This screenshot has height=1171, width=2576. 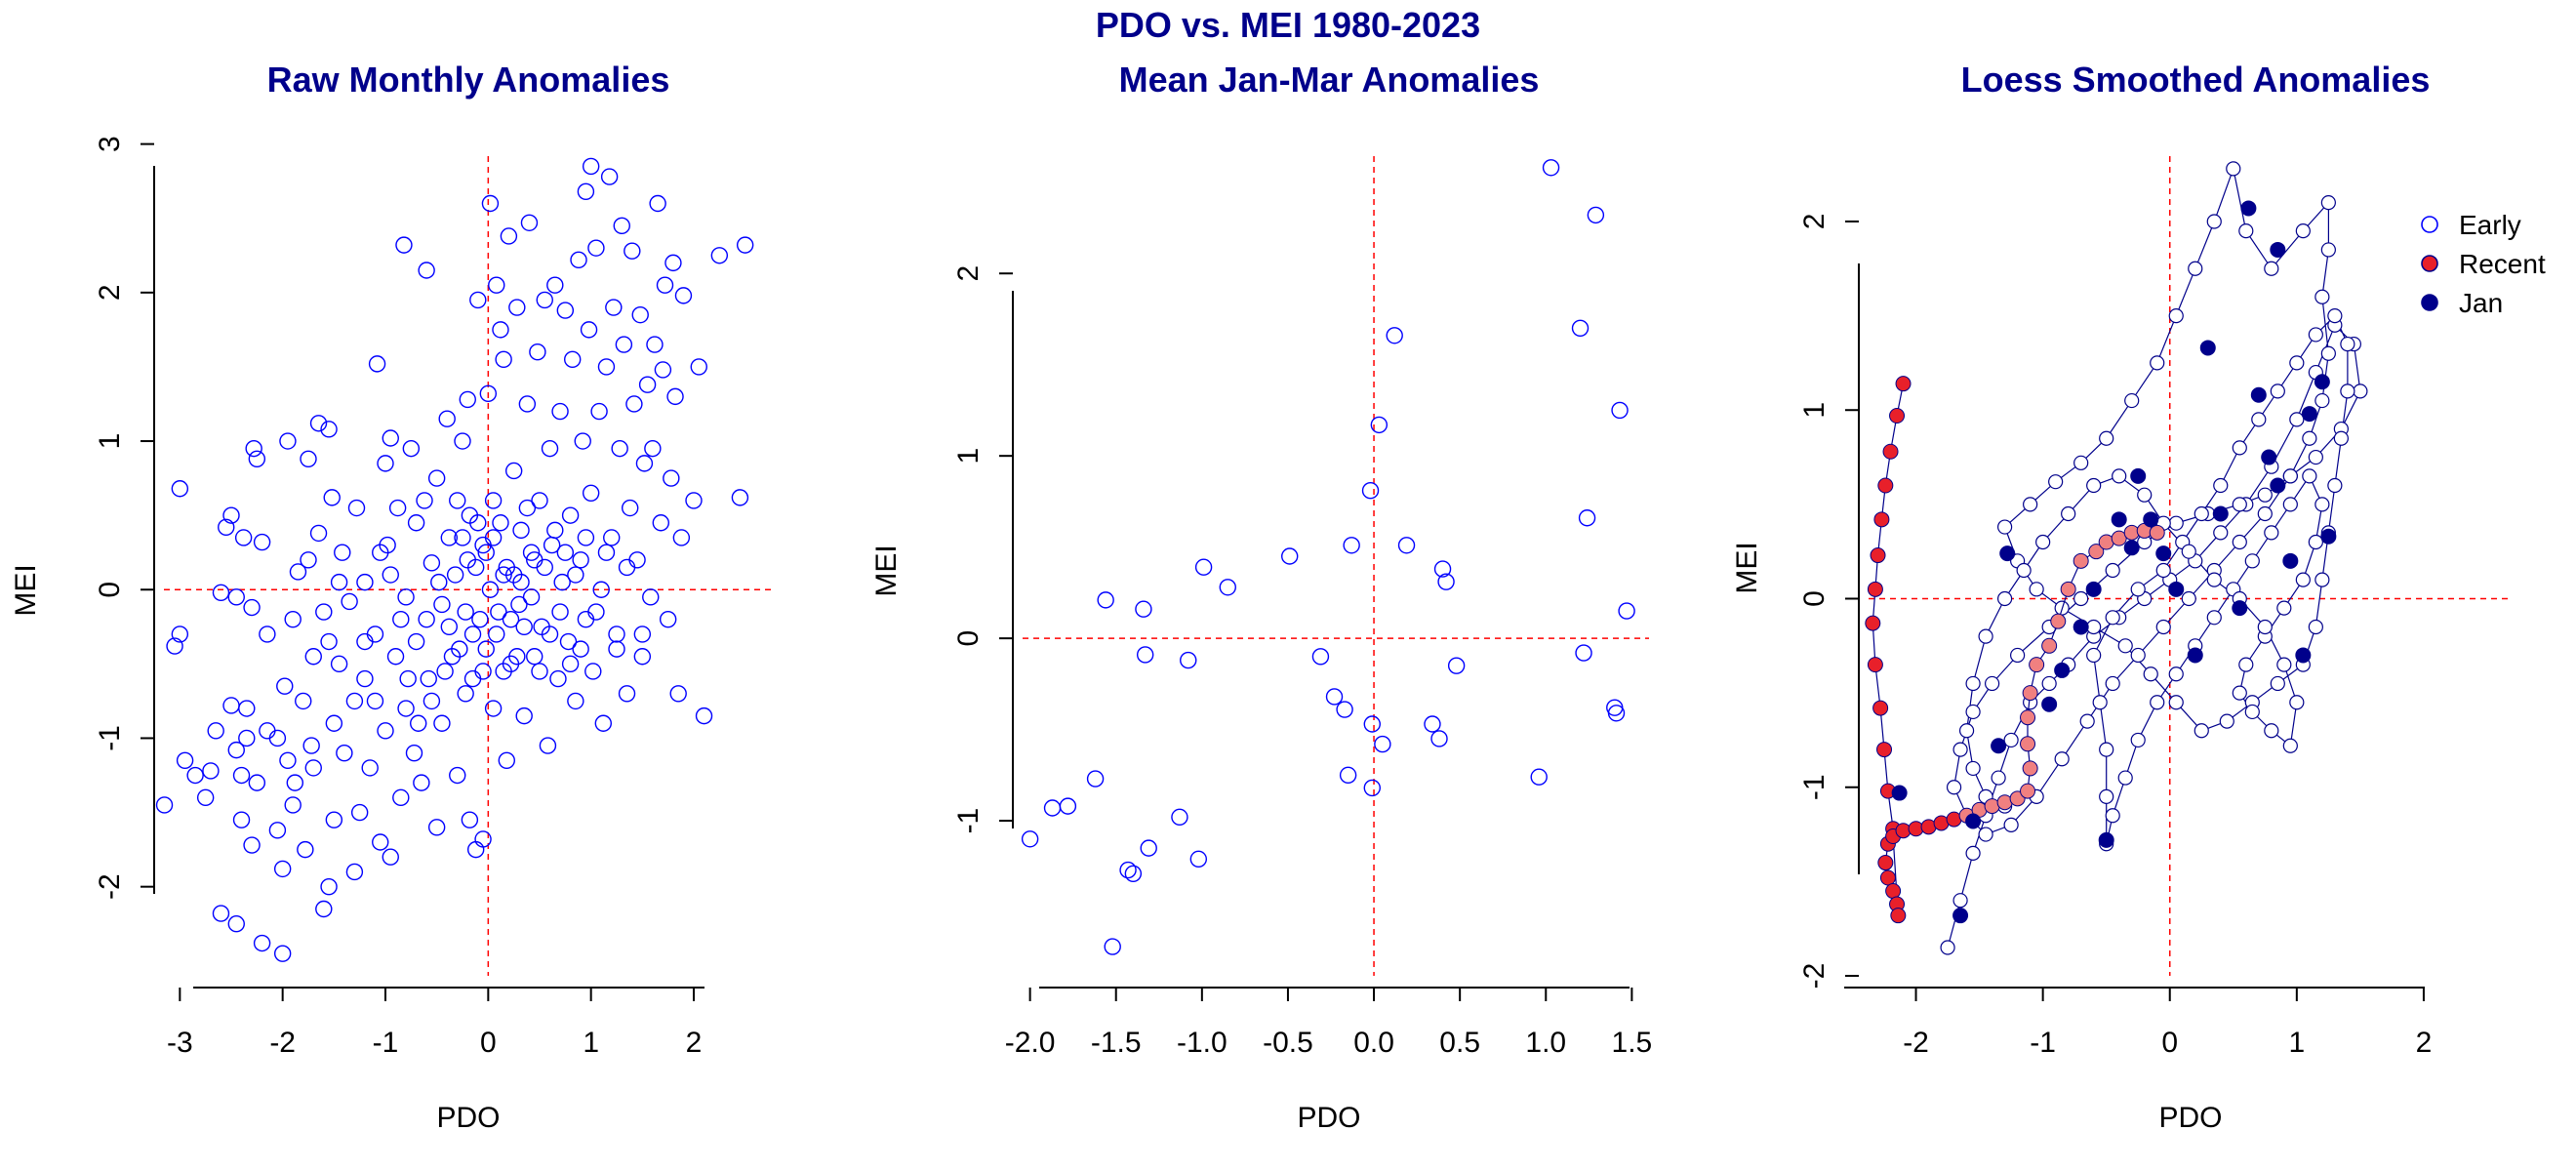 What do you see at coordinates (110, 144) in the screenshot?
I see `y-tick-label: 3` at bounding box center [110, 144].